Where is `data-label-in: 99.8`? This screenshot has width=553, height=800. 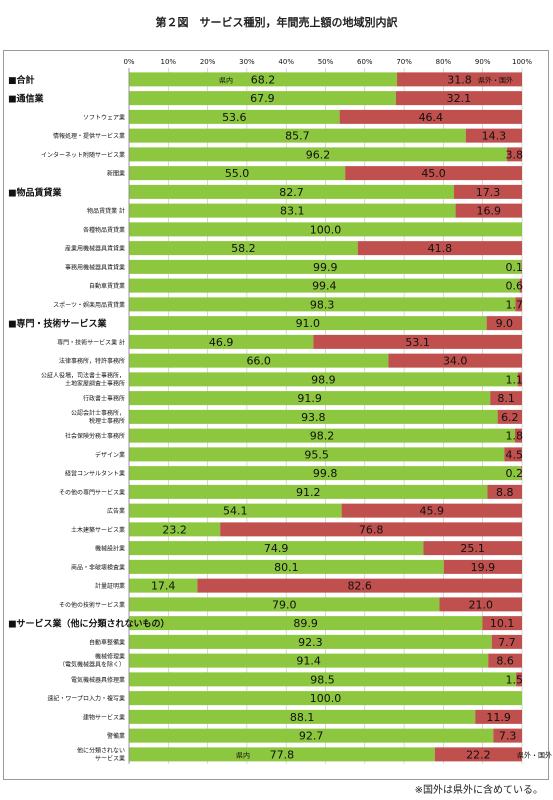 data-label-in: 99.8 is located at coordinates (325, 473).